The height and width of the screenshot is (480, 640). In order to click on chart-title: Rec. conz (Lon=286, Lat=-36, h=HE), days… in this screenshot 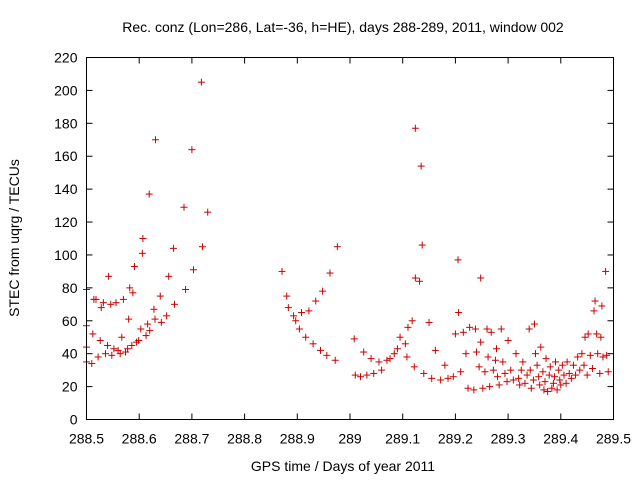, I will do `click(343, 27)`.